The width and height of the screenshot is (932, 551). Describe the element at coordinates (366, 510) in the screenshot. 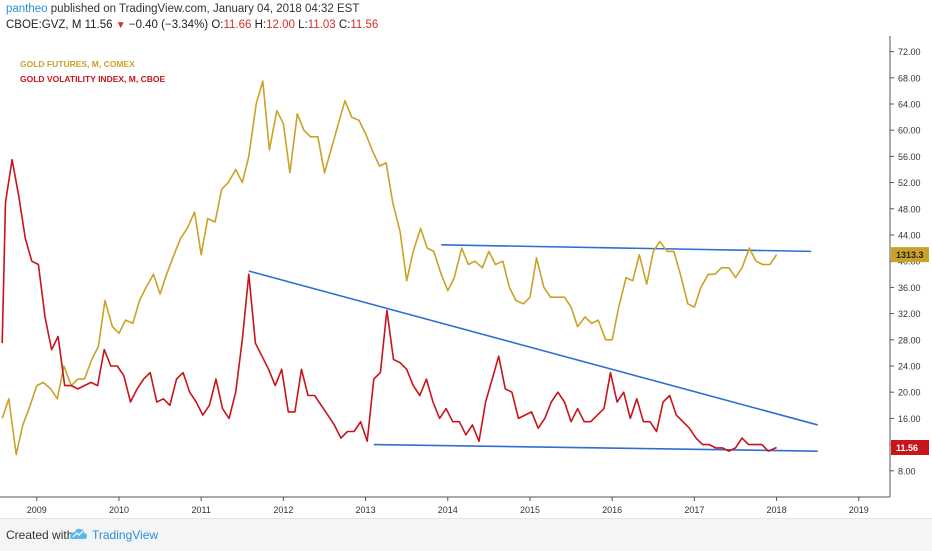

I see `x-tick-label: 2013` at that location.